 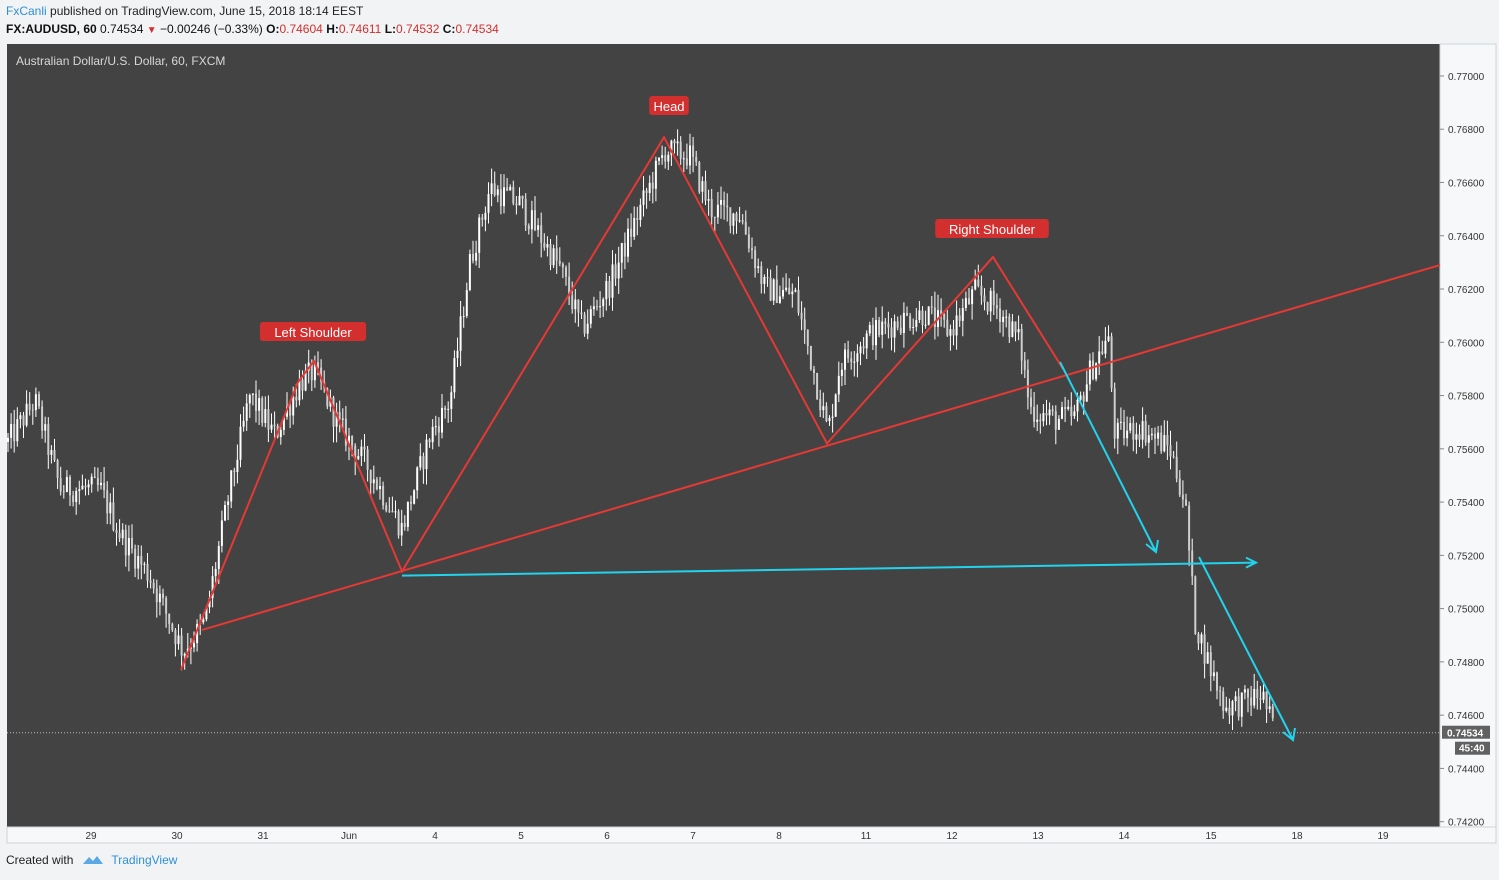 What do you see at coordinates (91, 860) in the screenshot?
I see `footer: Created with TradingView` at bounding box center [91, 860].